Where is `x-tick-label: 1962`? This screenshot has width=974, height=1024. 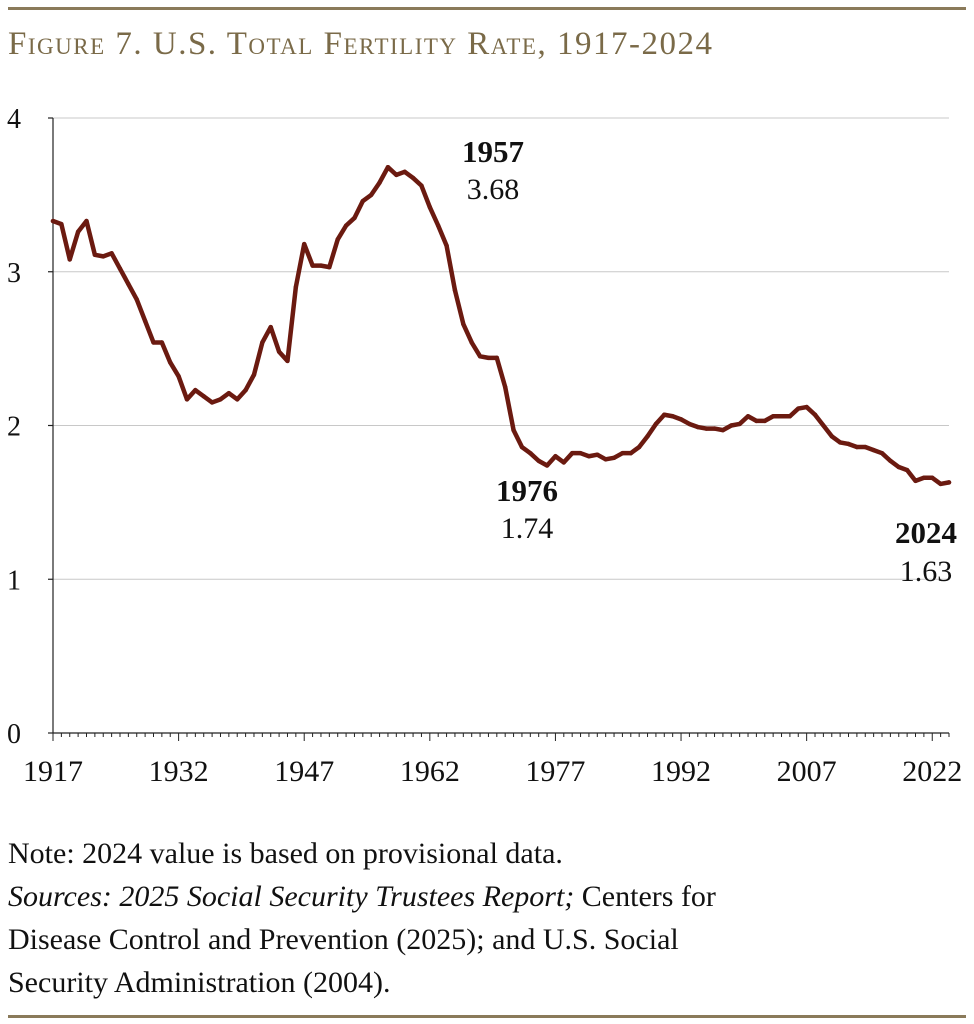 x-tick-label: 1962 is located at coordinates (430, 771).